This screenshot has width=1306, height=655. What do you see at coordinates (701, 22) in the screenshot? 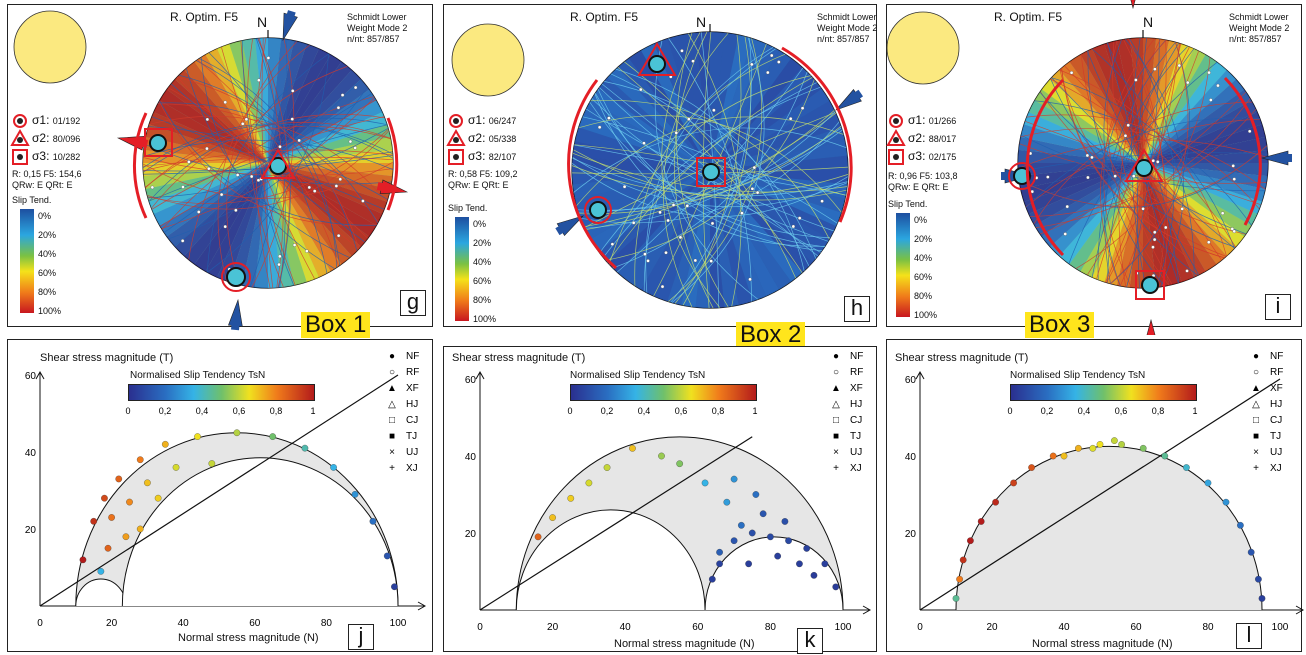
I see `north-label-h: N` at bounding box center [701, 22].